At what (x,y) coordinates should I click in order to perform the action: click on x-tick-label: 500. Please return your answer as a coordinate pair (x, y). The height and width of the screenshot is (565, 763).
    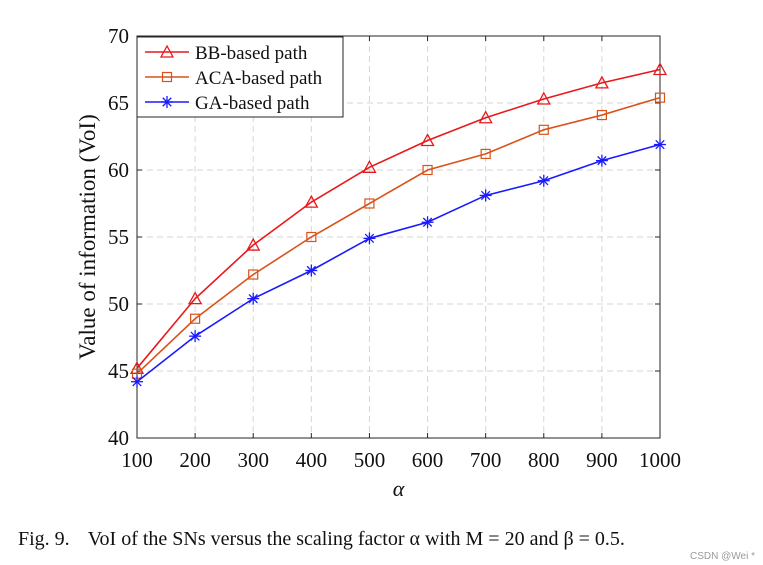
    Looking at the image, I should click on (370, 460).